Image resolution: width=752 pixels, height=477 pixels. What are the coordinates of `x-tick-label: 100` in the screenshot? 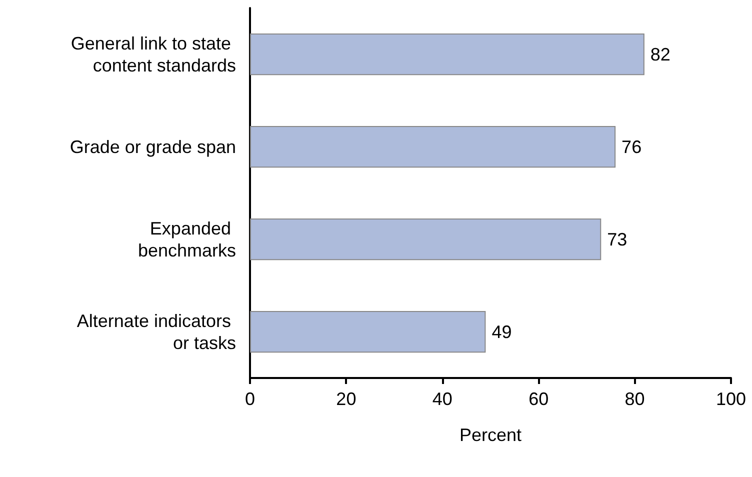 It's located at (731, 399).